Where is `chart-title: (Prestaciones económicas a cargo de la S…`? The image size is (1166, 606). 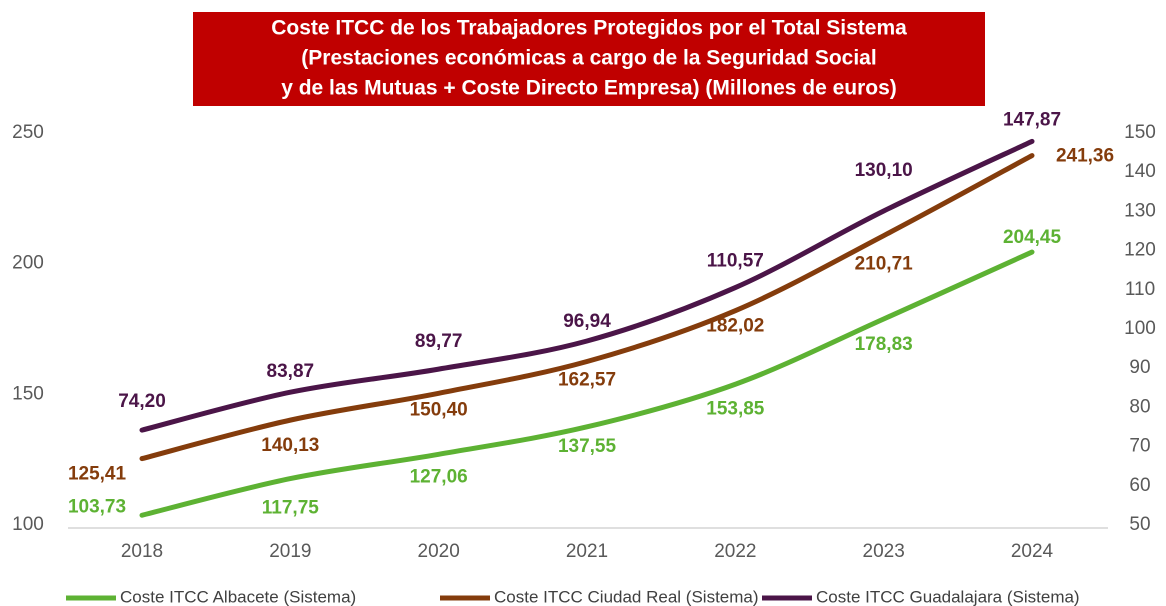 chart-title: (Prestaciones económicas a cargo de la S… is located at coordinates (588, 58).